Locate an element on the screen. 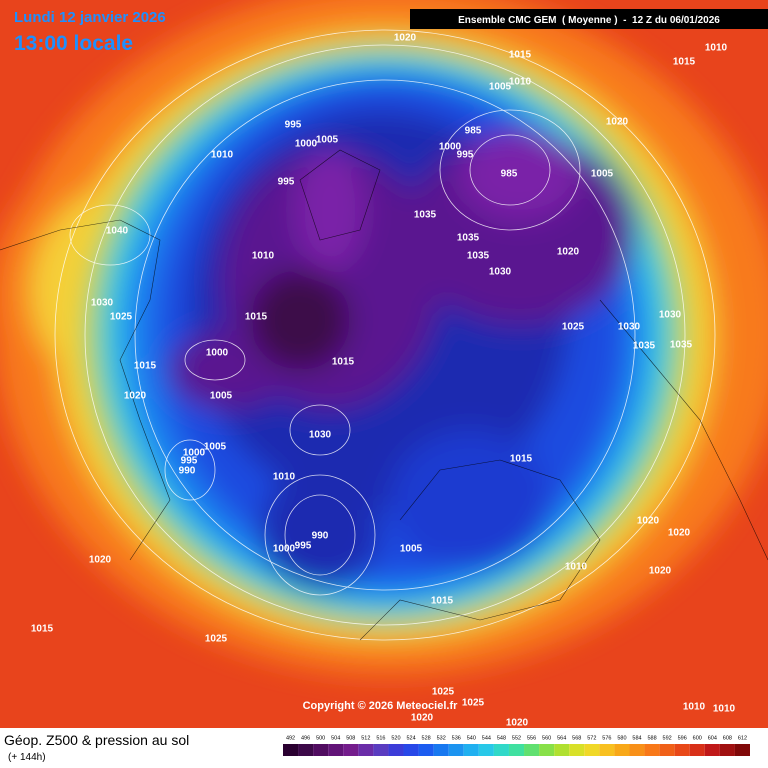 This screenshot has height=768, width=768. colorbar-label: 552 is located at coordinates (516, 738).